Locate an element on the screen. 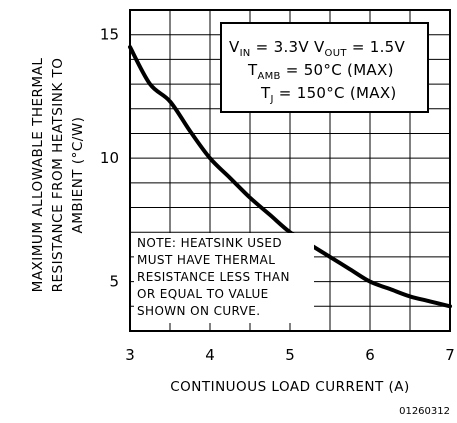 The image size is (457, 423). x-tick-label: 4 is located at coordinates (210, 355).